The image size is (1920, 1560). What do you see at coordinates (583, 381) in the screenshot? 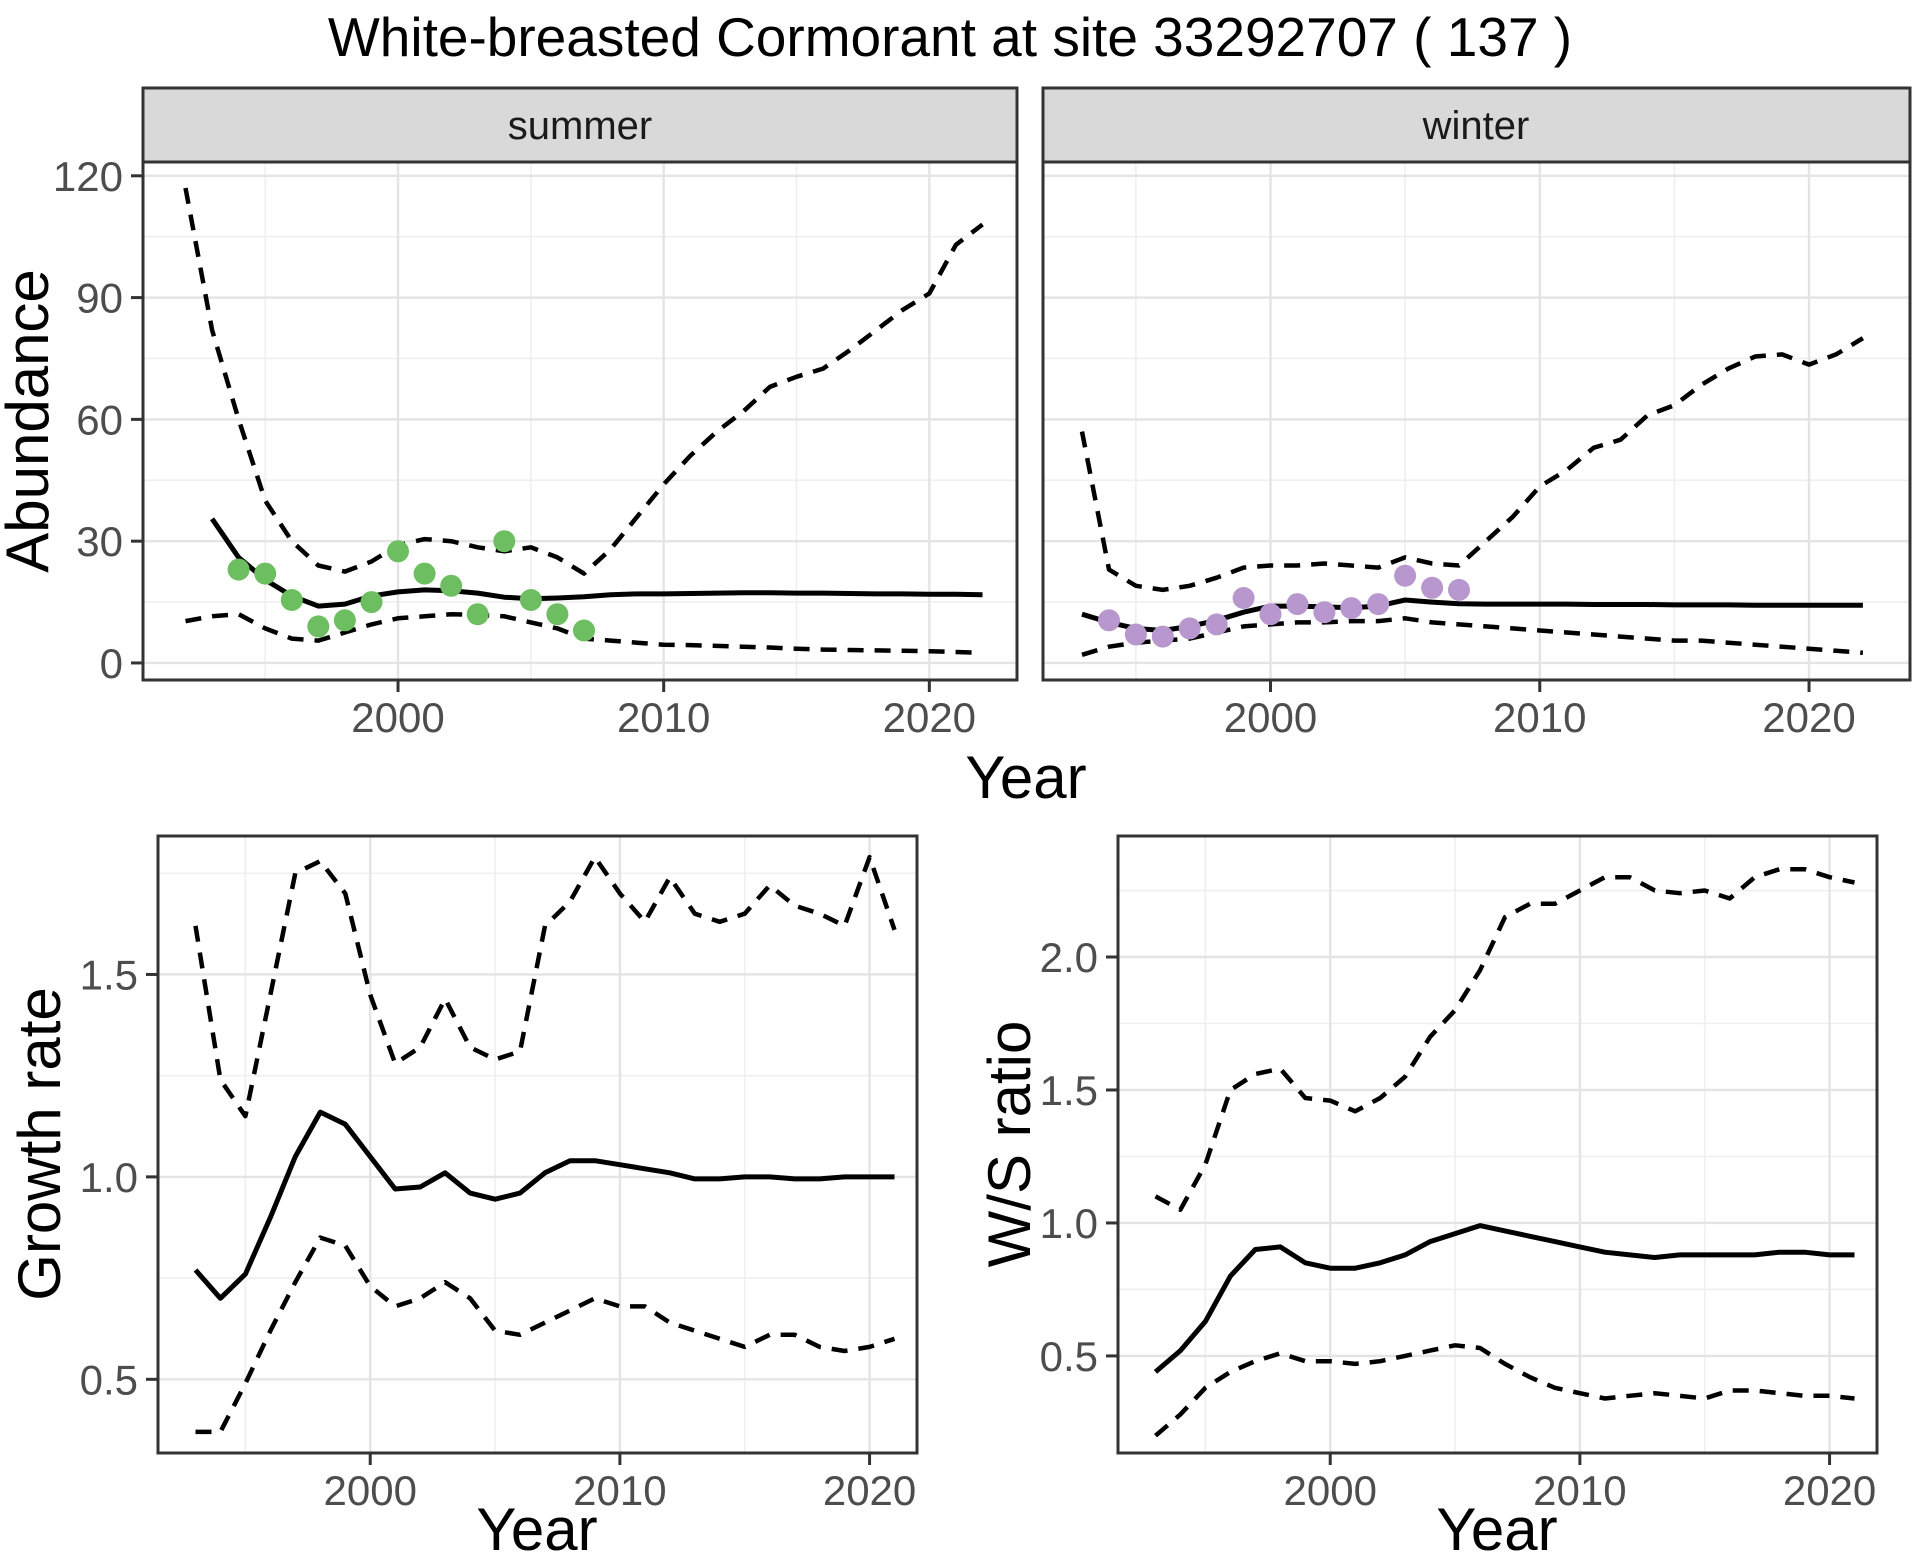
I see `abundance-summer-upper-95ci-line` at bounding box center [583, 381].